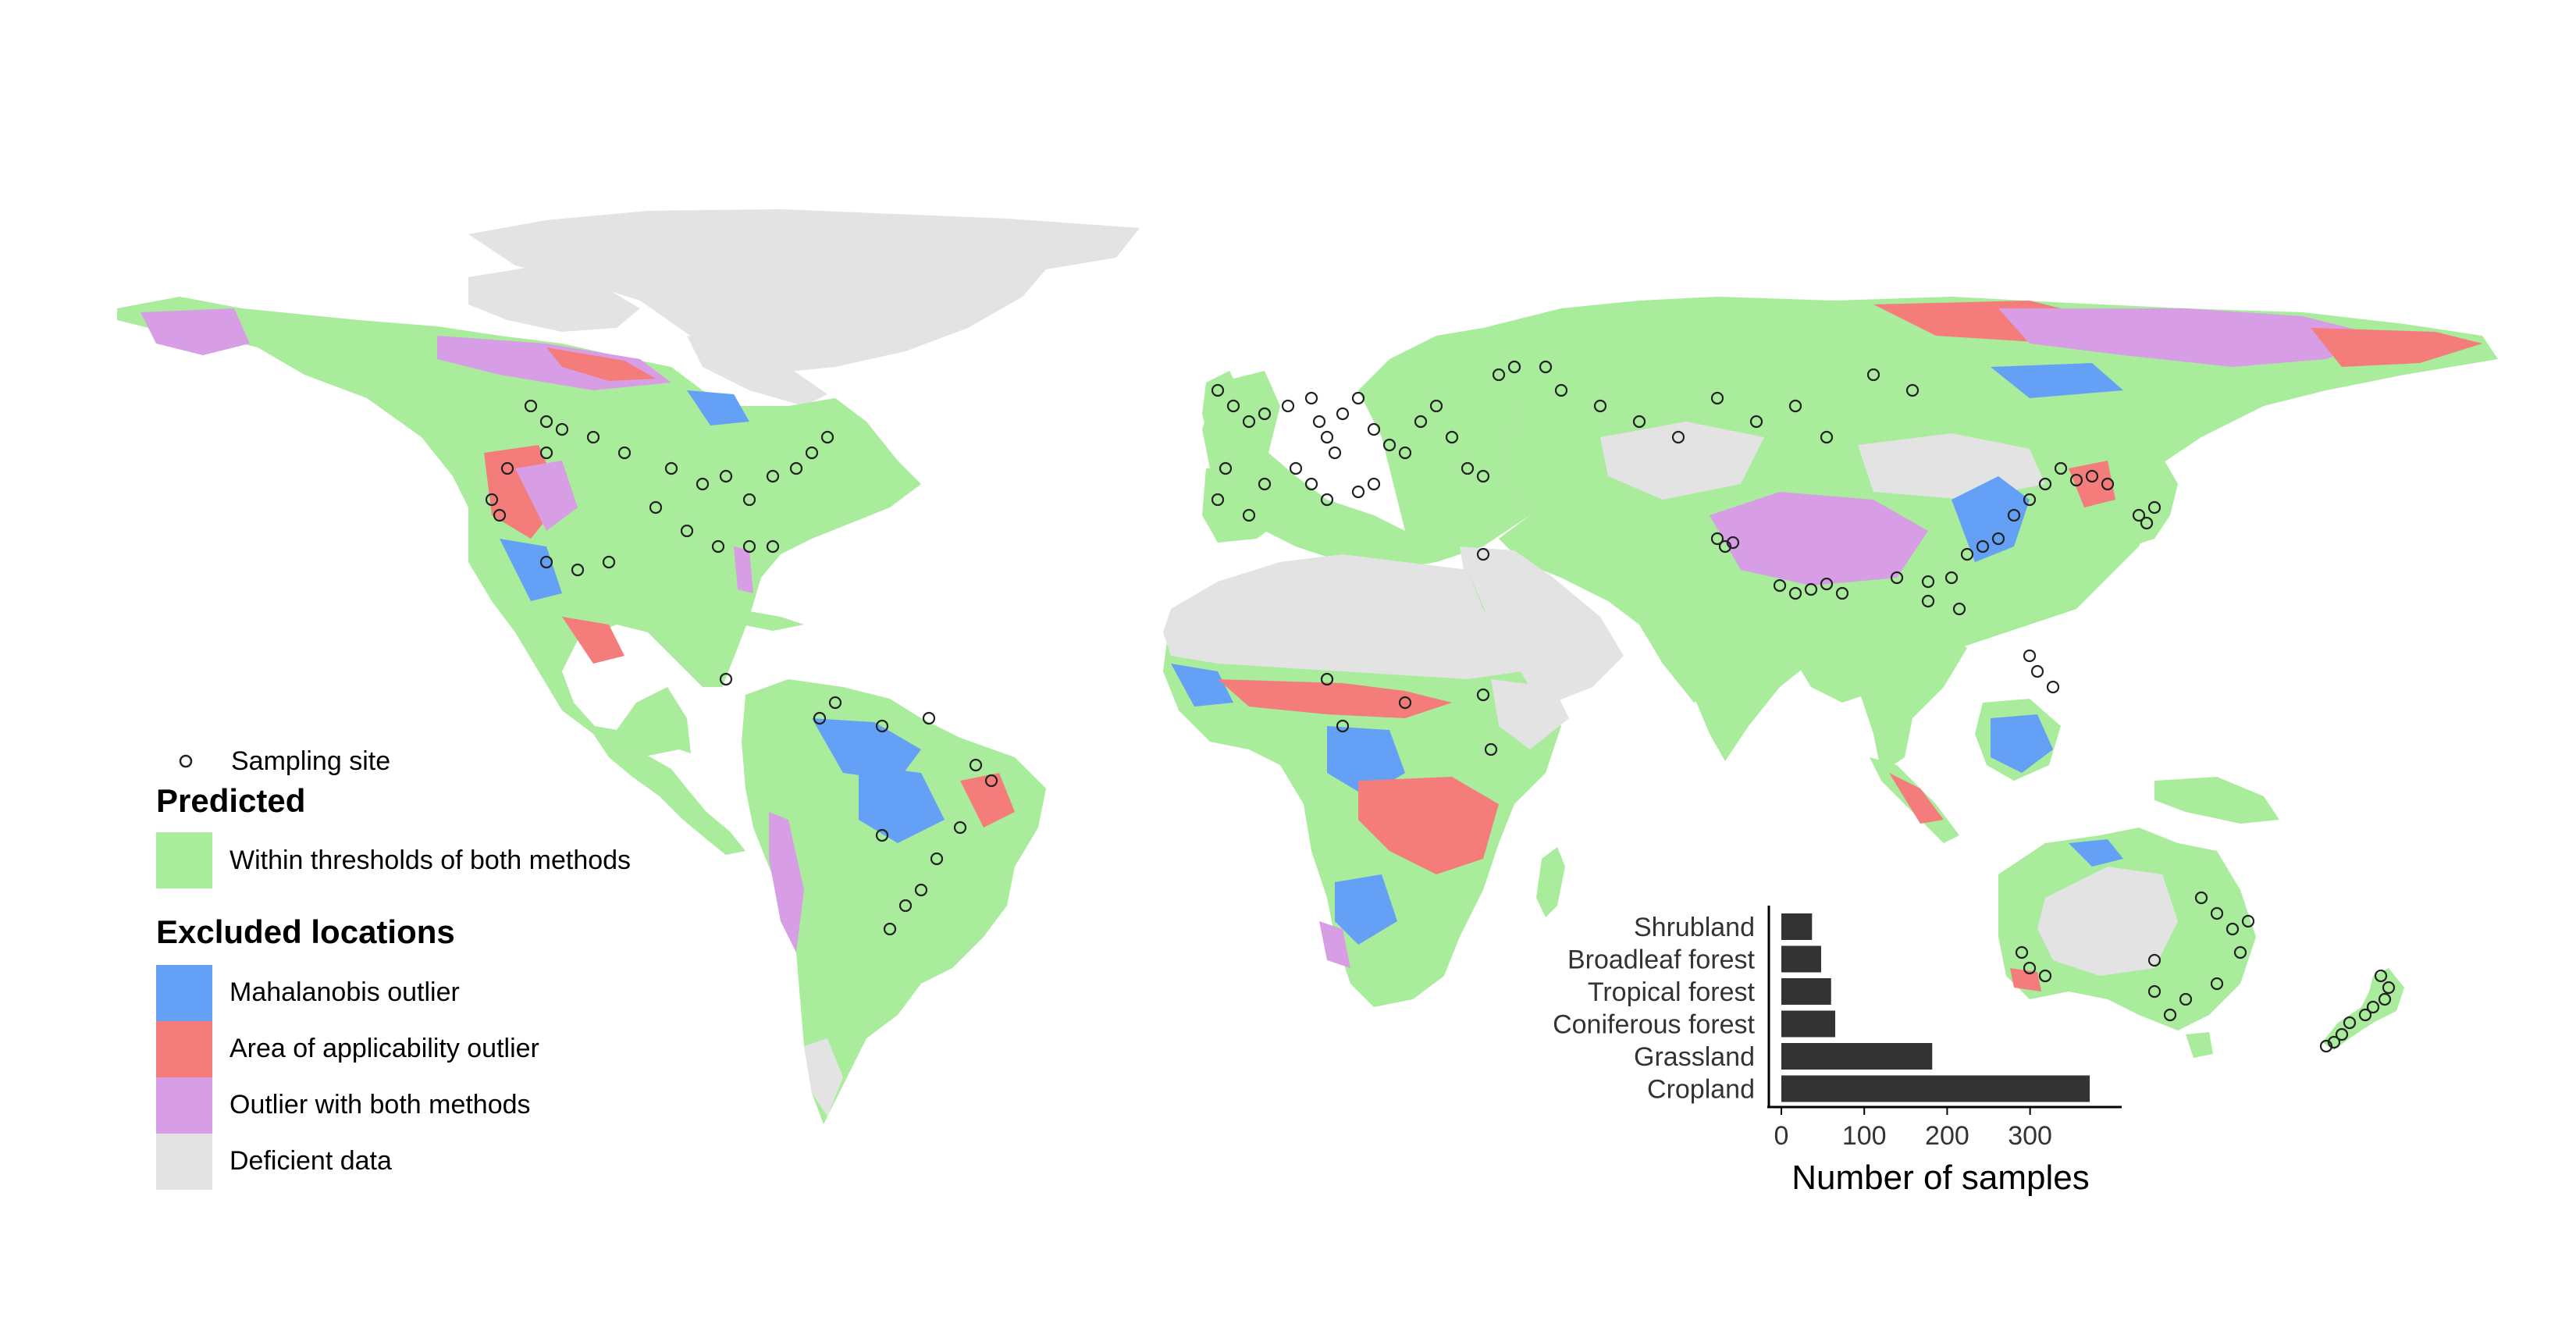  What do you see at coordinates (184, 1105) in the screenshot?
I see `legend-swatch-both` at bounding box center [184, 1105].